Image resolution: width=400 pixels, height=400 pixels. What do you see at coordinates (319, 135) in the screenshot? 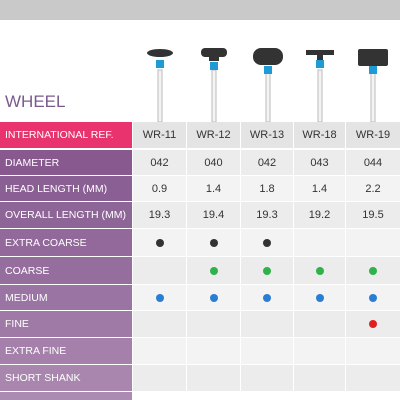
I see `header-cell: WR-18` at bounding box center [319, 135].